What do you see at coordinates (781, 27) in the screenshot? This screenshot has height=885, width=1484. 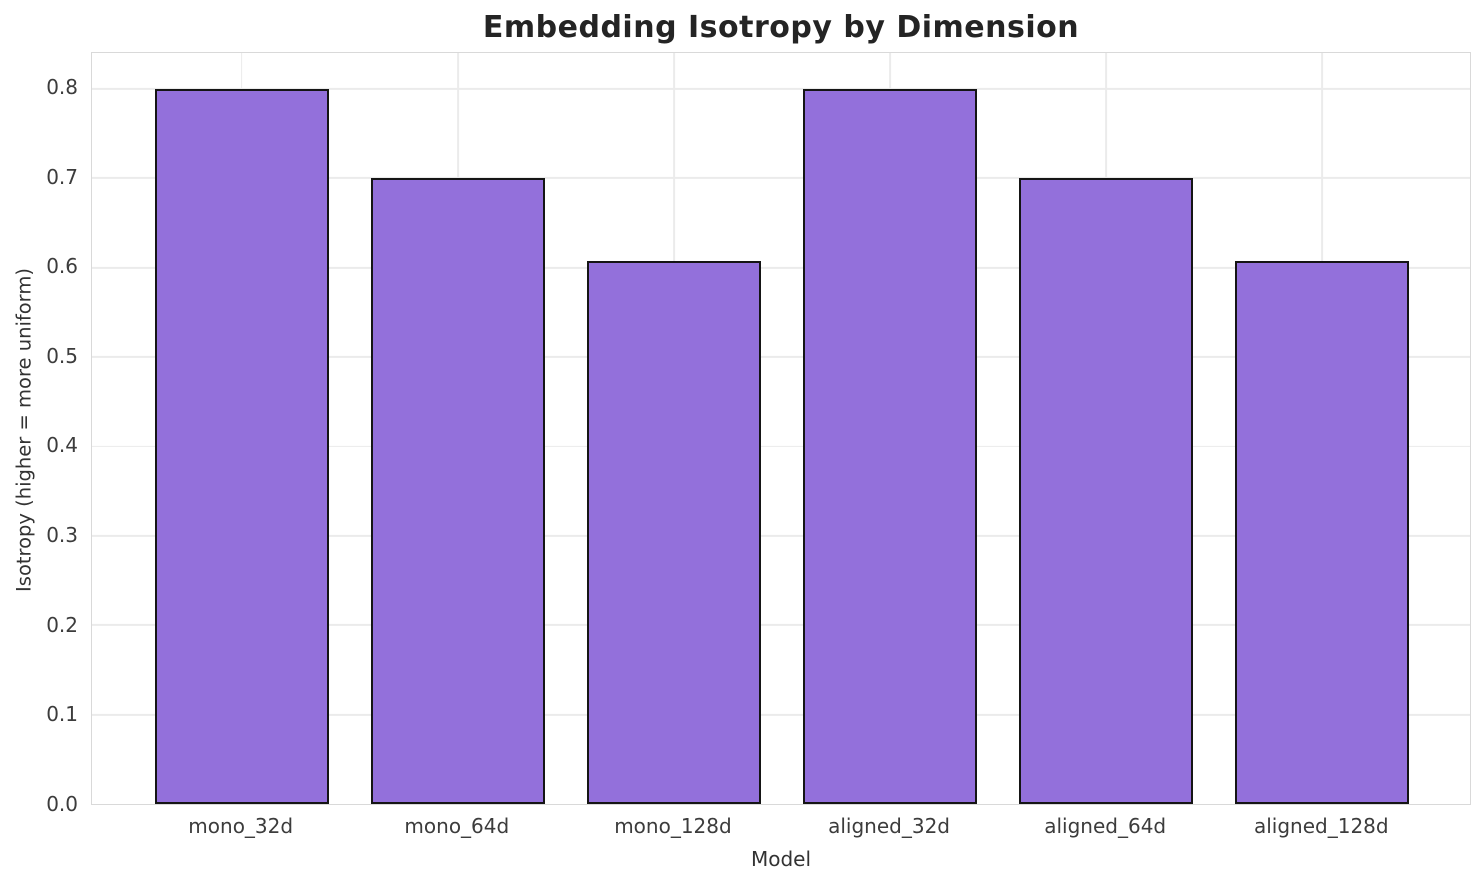 I see `chart-title: Embedding Isotropy by Dimension` at bounding box center [781, 27].